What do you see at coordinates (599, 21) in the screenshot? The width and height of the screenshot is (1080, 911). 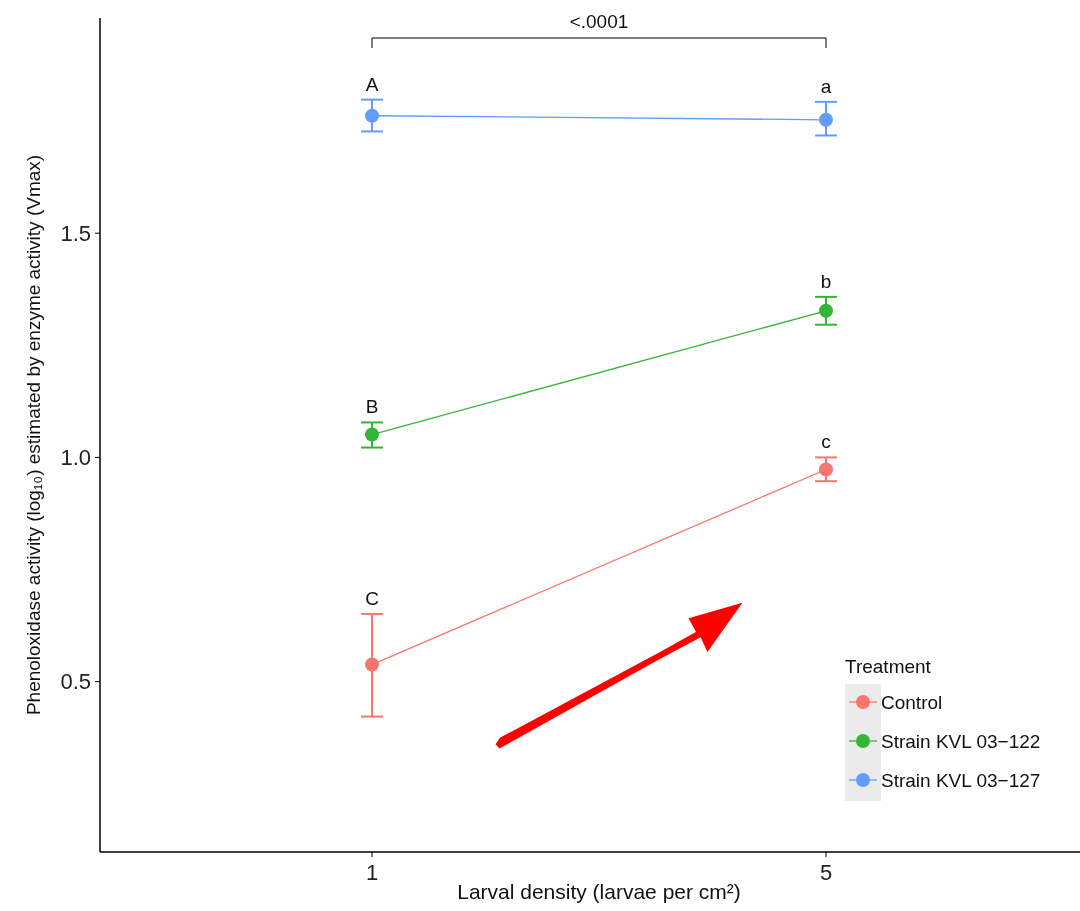 I see `annotation: <.0001` at bounding box center [599, 21].